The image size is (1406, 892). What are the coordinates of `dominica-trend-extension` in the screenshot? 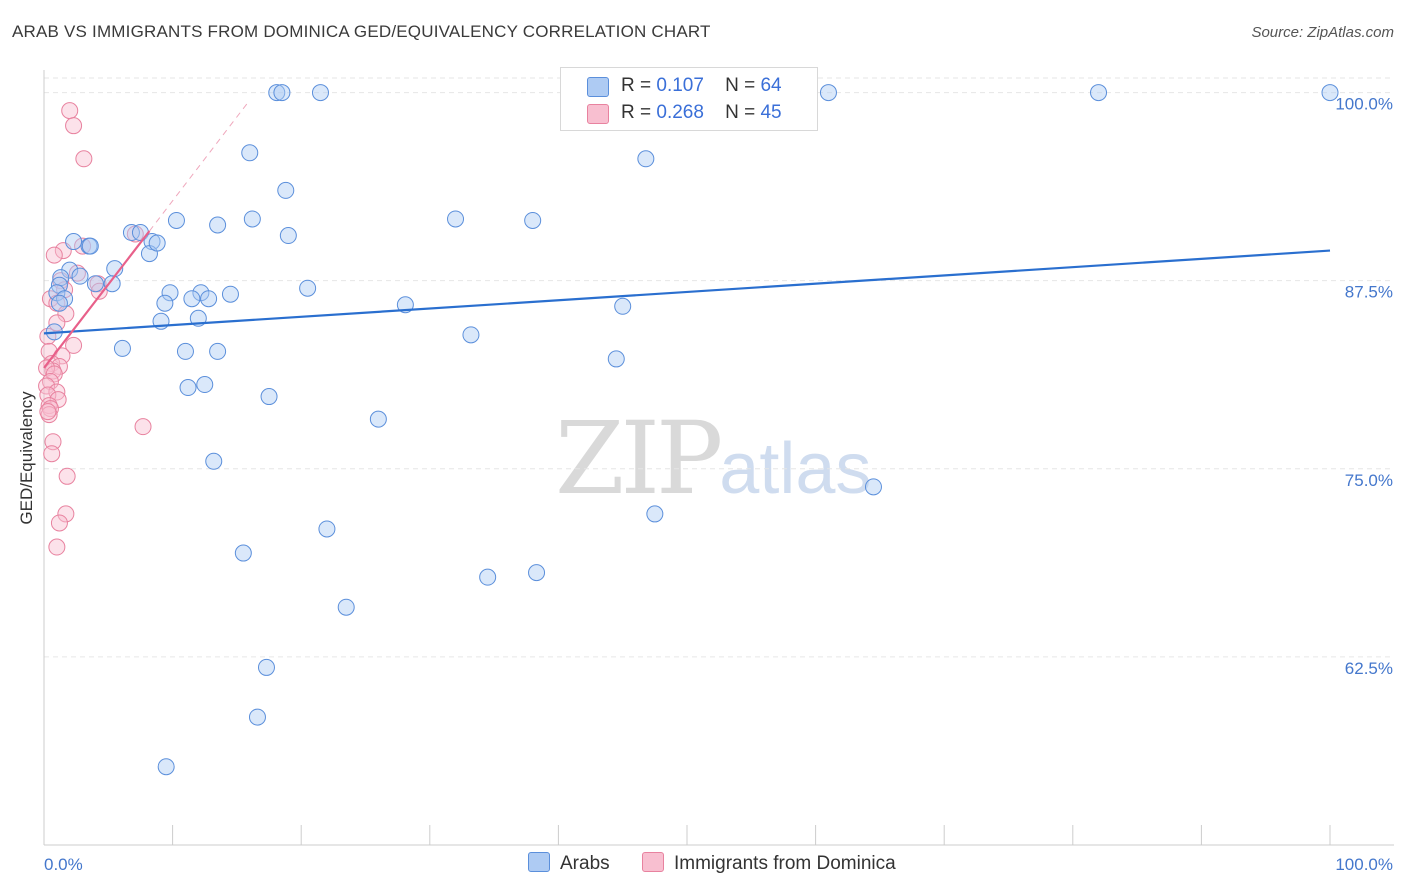 It's located at (200, 165).